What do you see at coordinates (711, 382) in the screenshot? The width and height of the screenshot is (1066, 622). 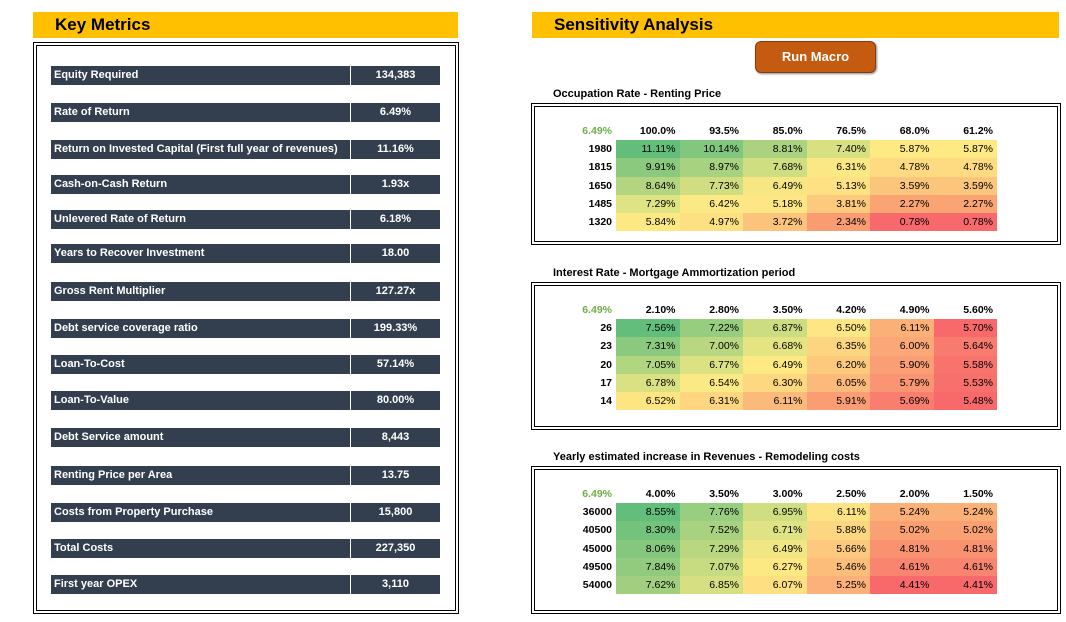 I see `sensitivity-cell: 6.54%` at bounding box center [711, 382].